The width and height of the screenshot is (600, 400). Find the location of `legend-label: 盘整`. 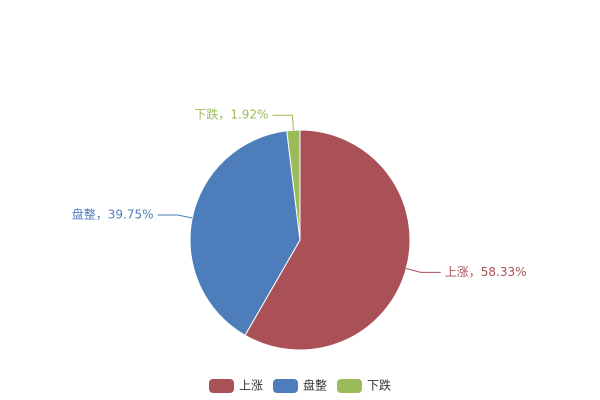

legend-label: 盘整 is located at coordinates (315, 385).